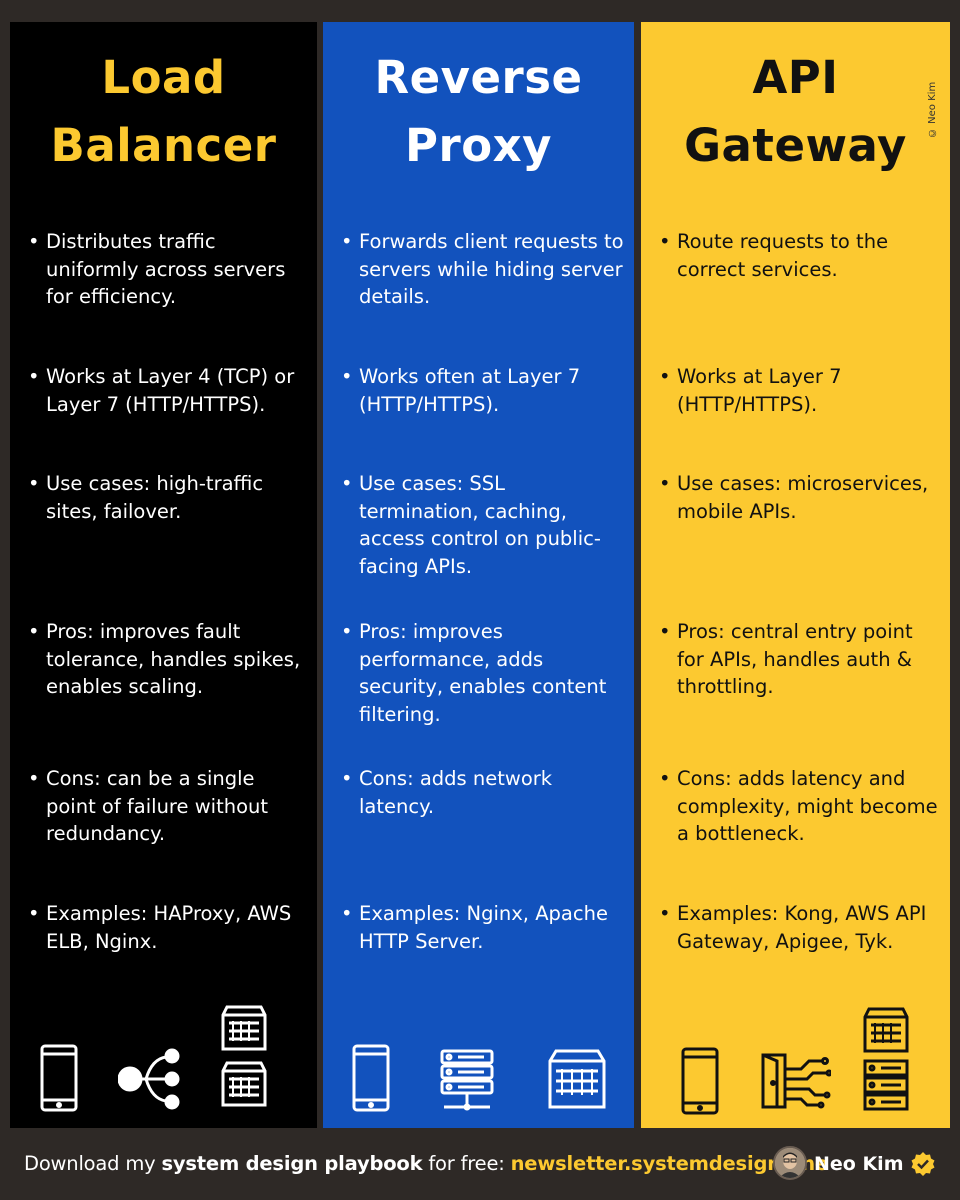 This screenshot has height=1200, width=960. Describe the element at coordinates (447, 792) in the screenshot. I see `rp-bullet-cons: • Cons: adds network latency.` at that location.